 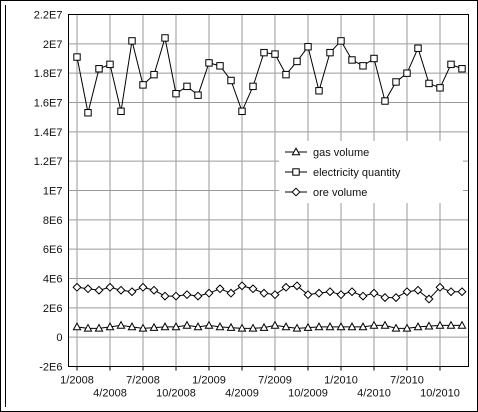 What do you see at coordinates (176, 394) in the screenshot?
I see `x-tick-label: 10/2008` at bounding box center [176, 394].